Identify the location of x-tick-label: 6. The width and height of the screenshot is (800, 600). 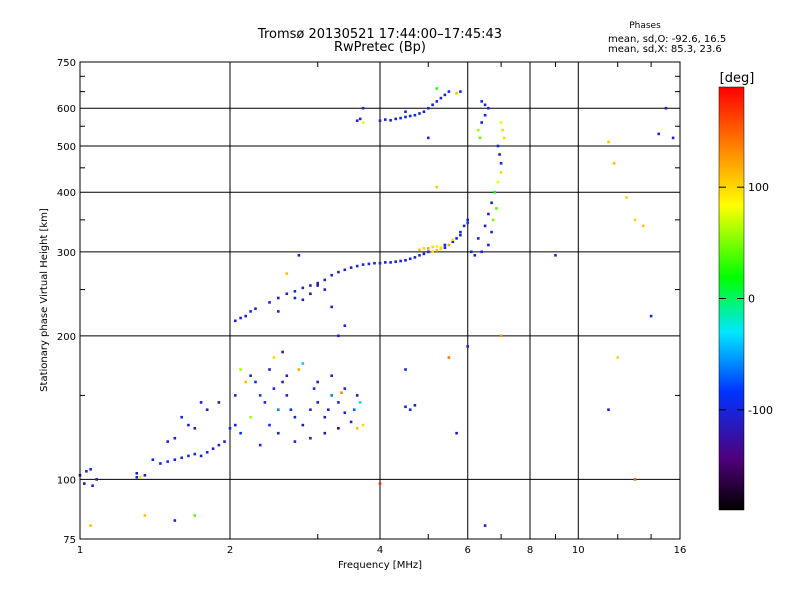
(468, 550).